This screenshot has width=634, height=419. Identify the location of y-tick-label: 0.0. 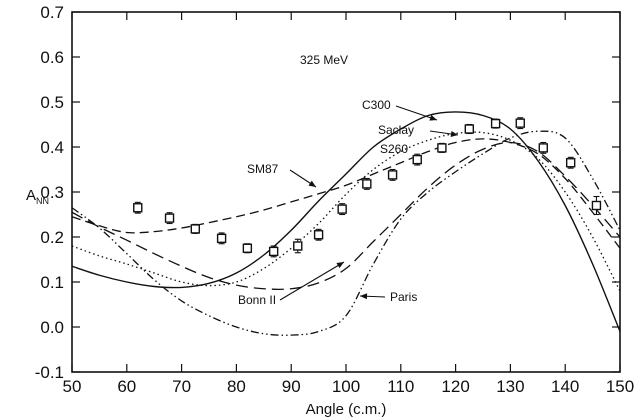
(52, 327).